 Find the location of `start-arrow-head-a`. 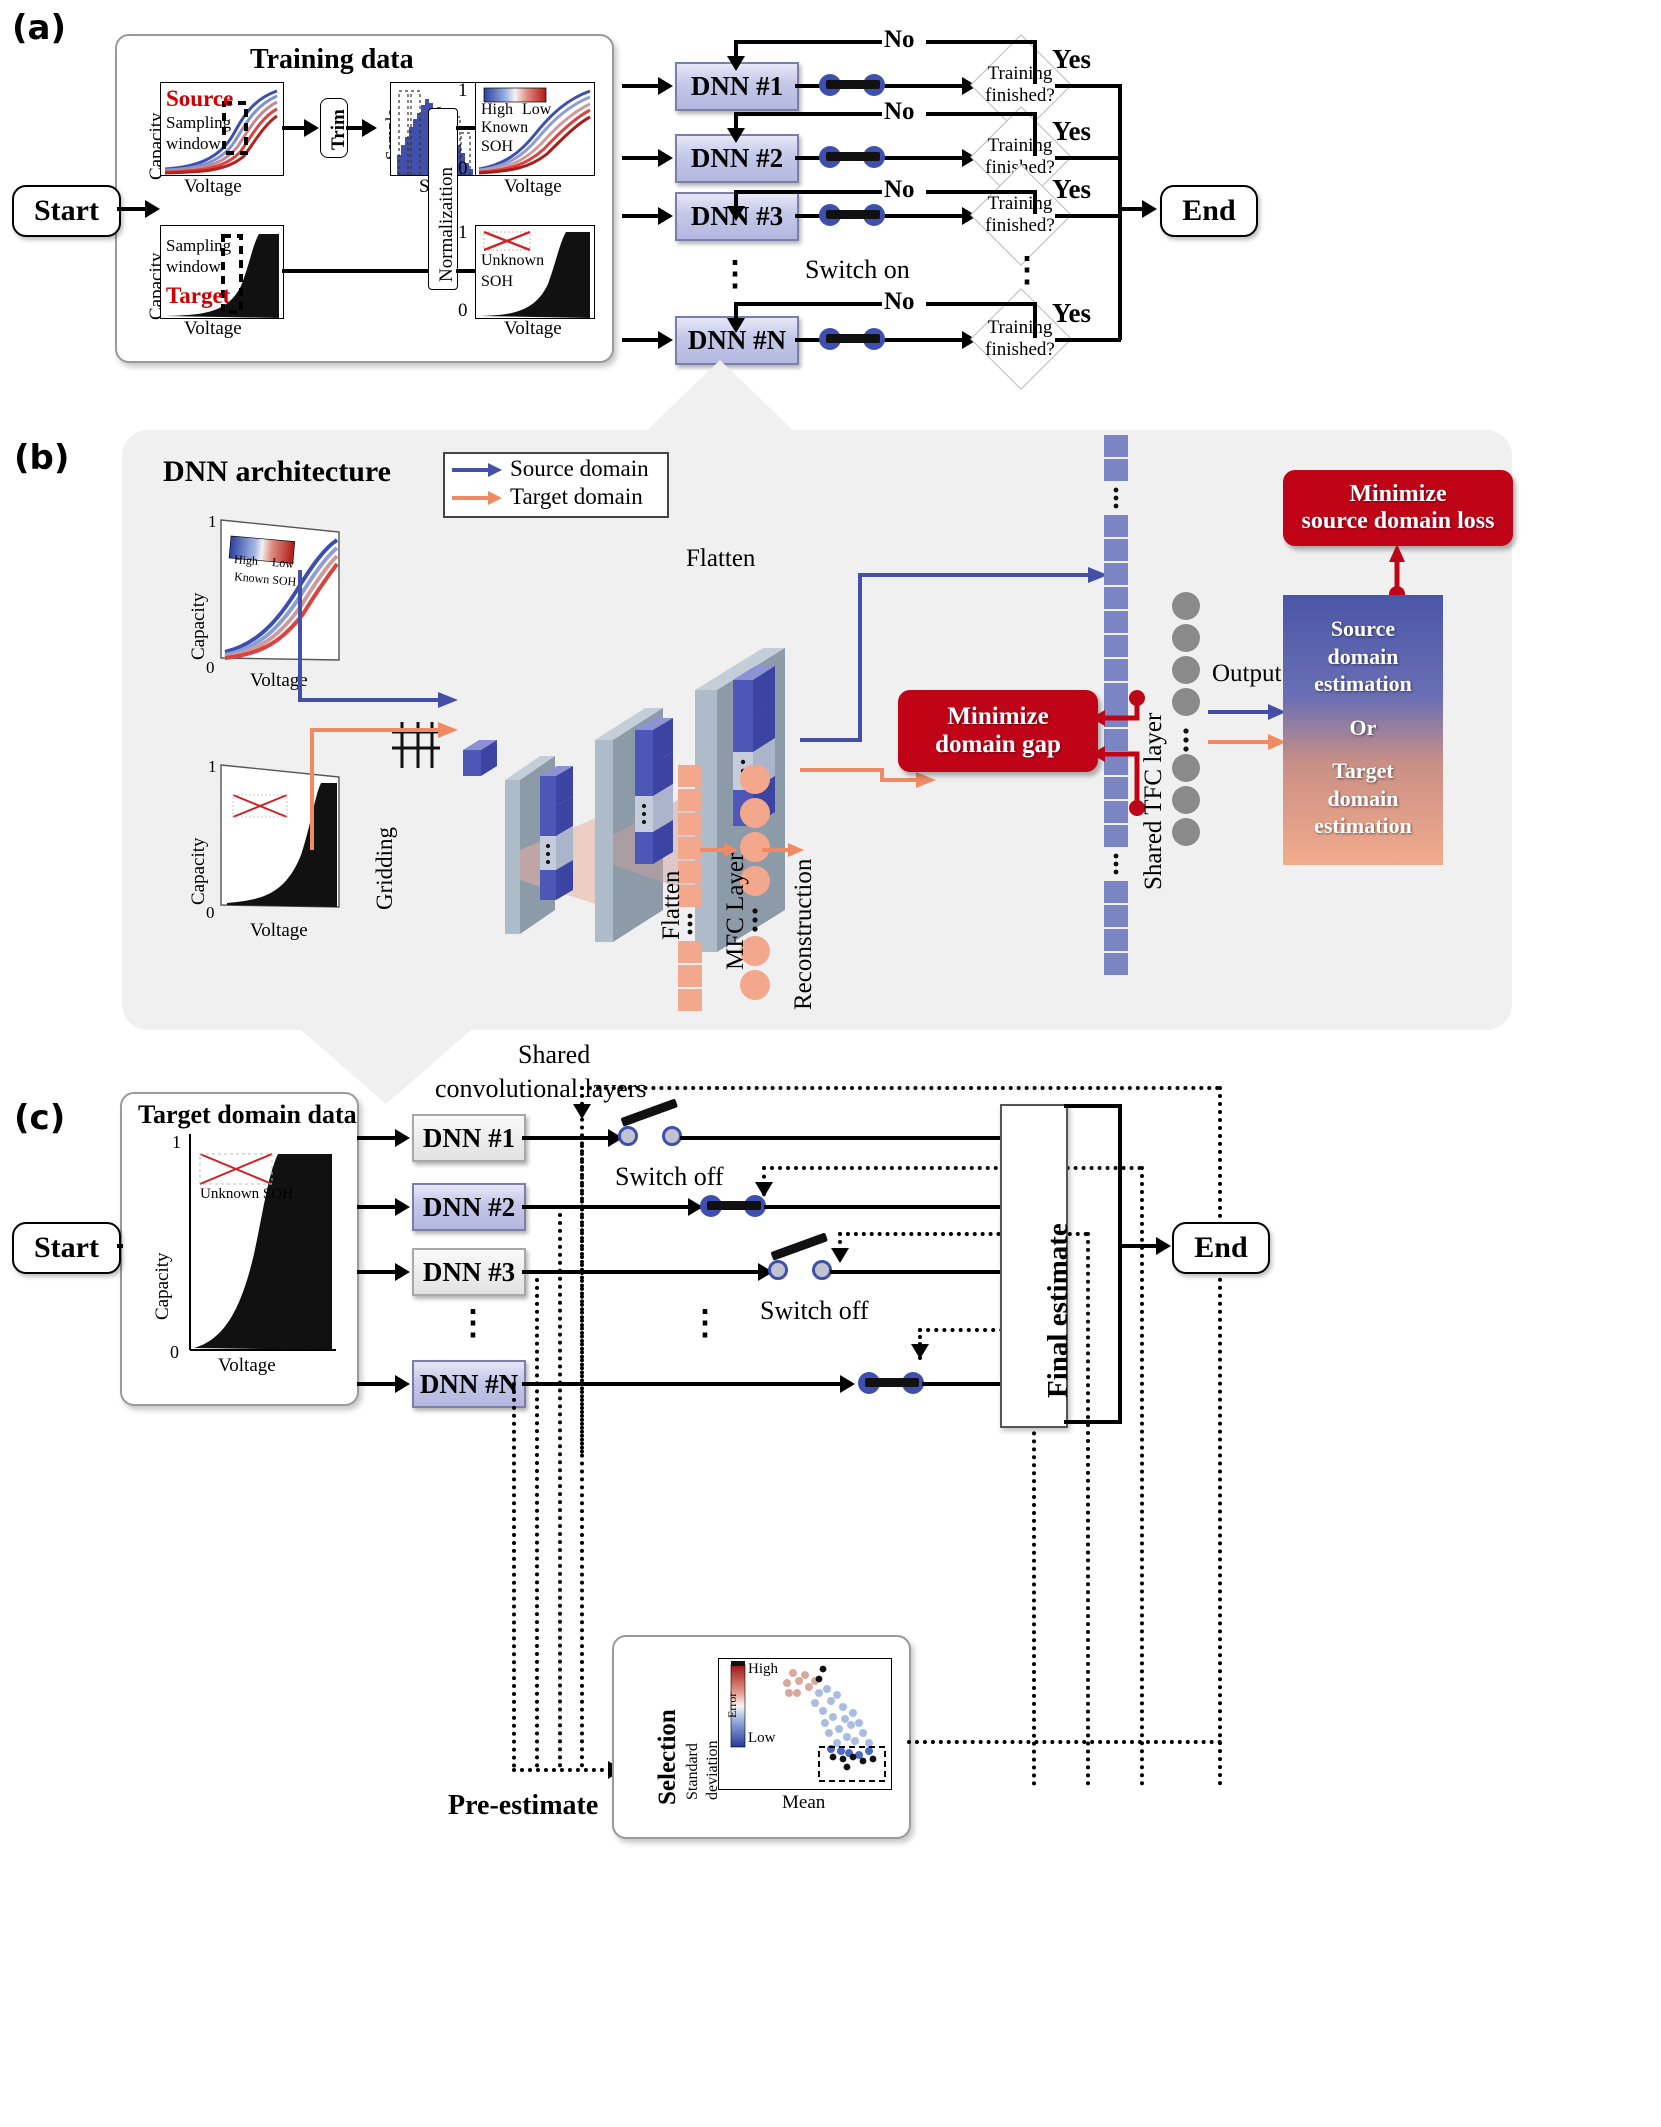

start-arrow-head-a is located at coordinates (152, 209).